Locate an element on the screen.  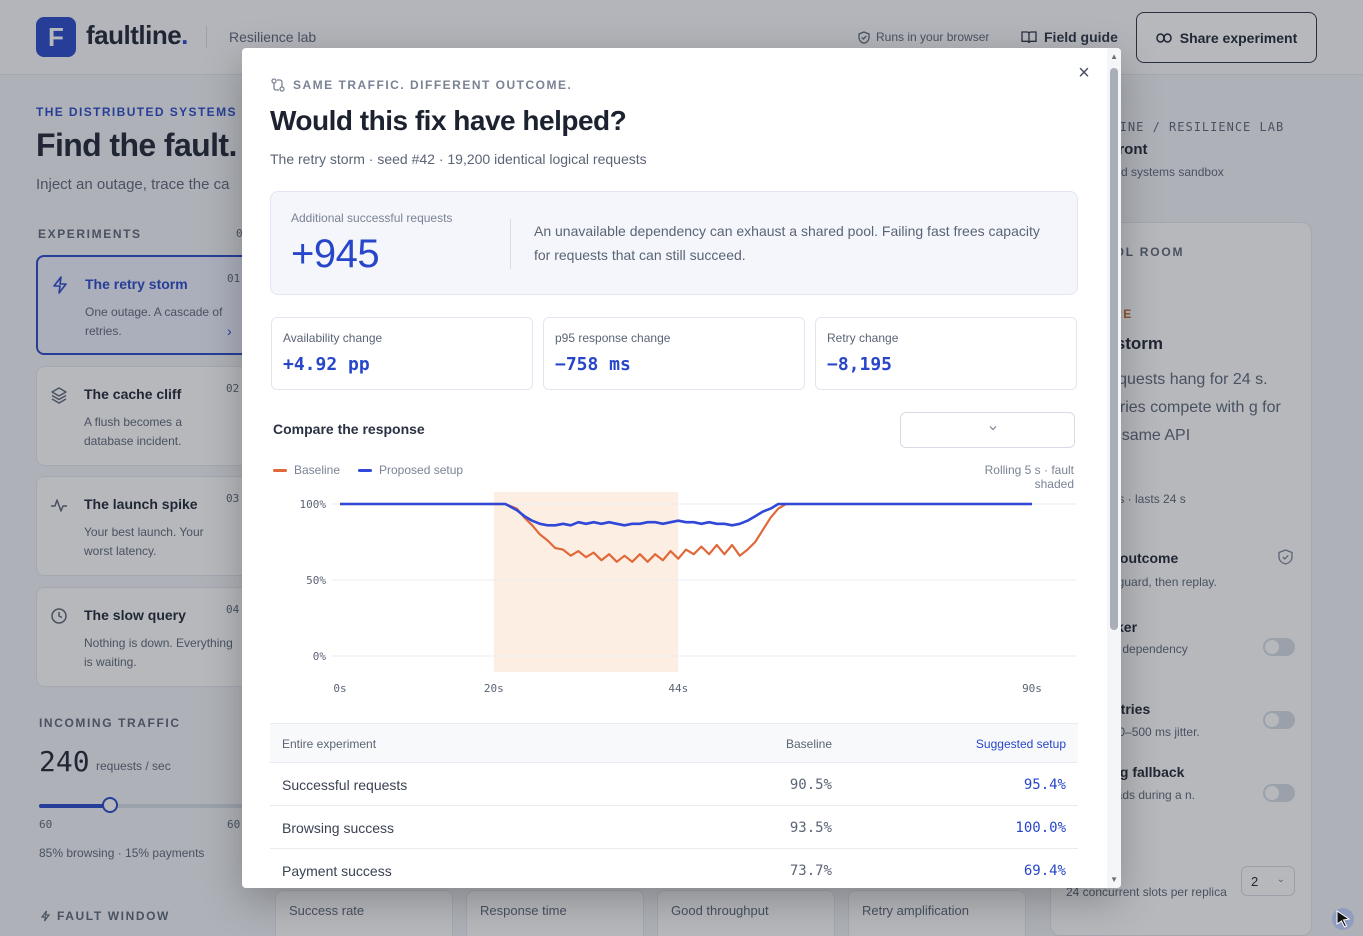
replicas-select: 2 ⌄ is located at coordinates (1268, 881).